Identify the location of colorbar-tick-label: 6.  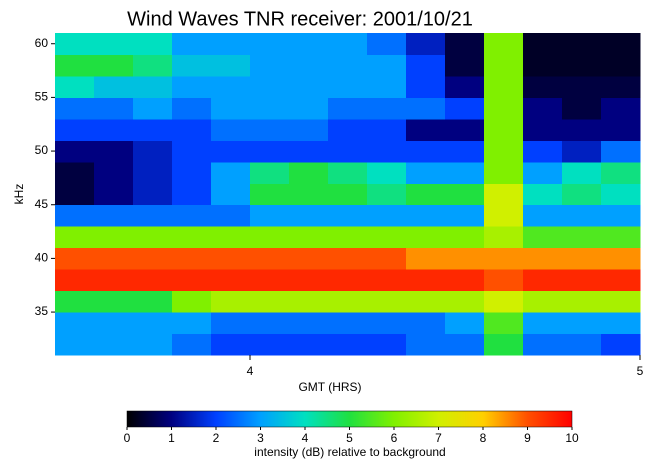
(394, 438).